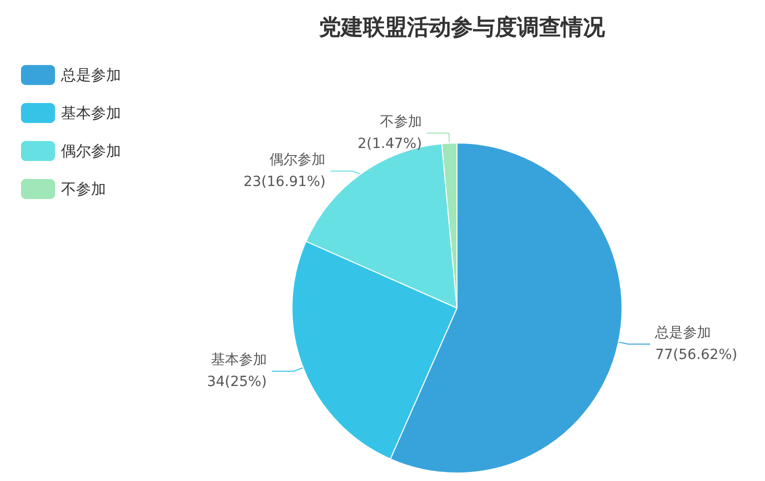  I want to click on slice-label: 总是参加, so click(683, 333).